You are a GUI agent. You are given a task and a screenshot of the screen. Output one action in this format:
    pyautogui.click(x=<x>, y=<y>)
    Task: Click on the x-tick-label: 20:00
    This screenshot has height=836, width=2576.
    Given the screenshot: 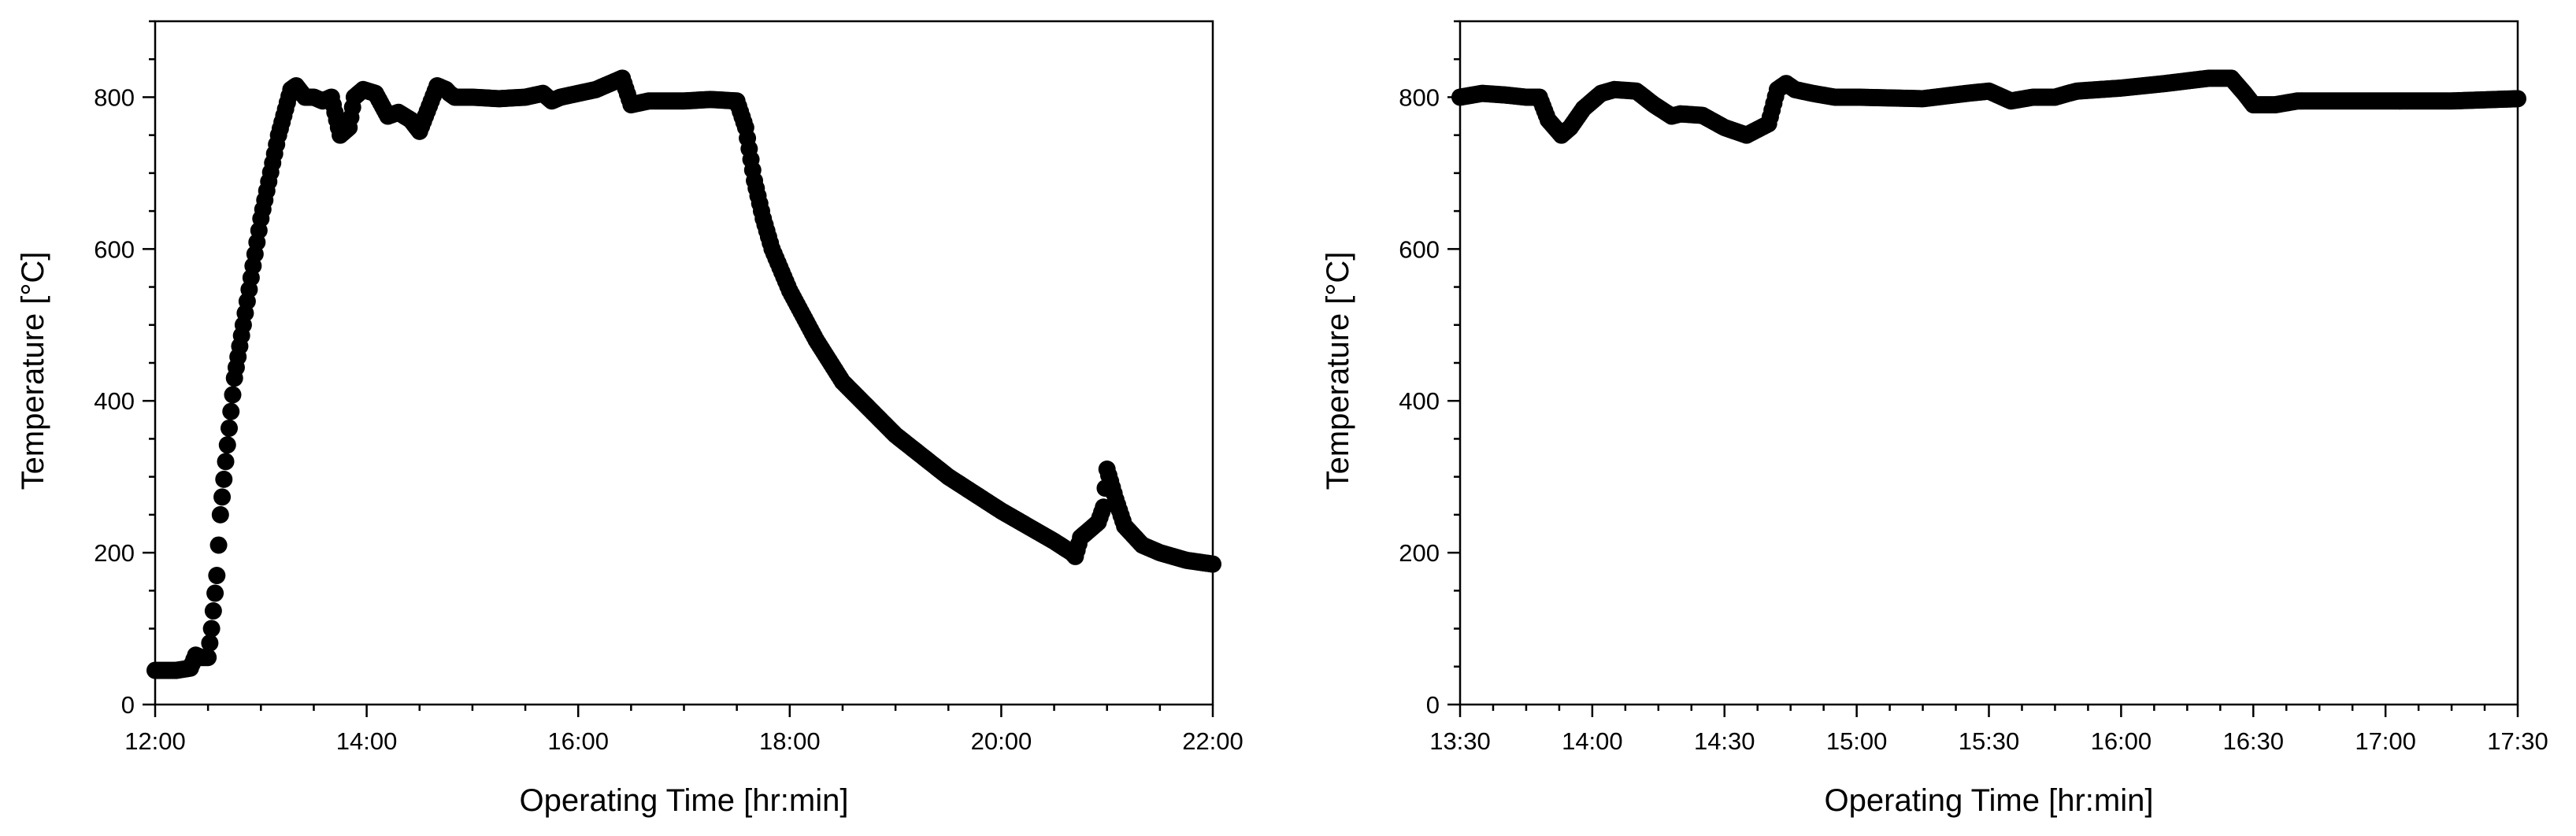 What is the action you would take?
    pyautogui.click(x=1001, y=741)
    